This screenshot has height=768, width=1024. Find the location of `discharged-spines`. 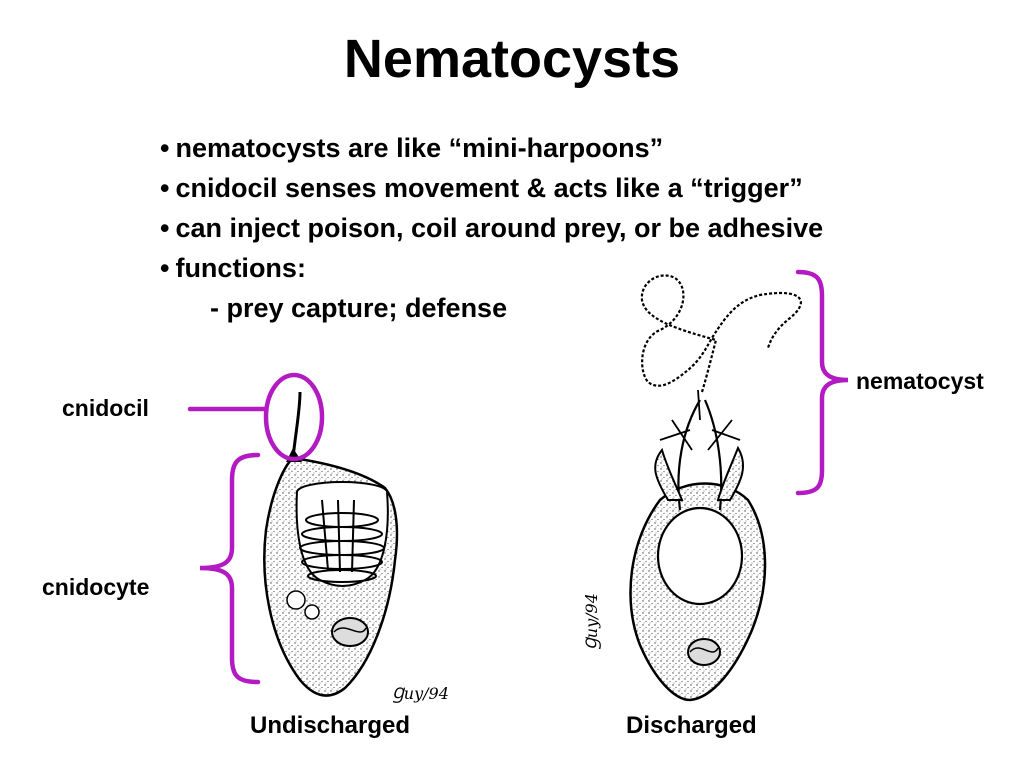

discharged-spines is located at coordinates (700, 420).